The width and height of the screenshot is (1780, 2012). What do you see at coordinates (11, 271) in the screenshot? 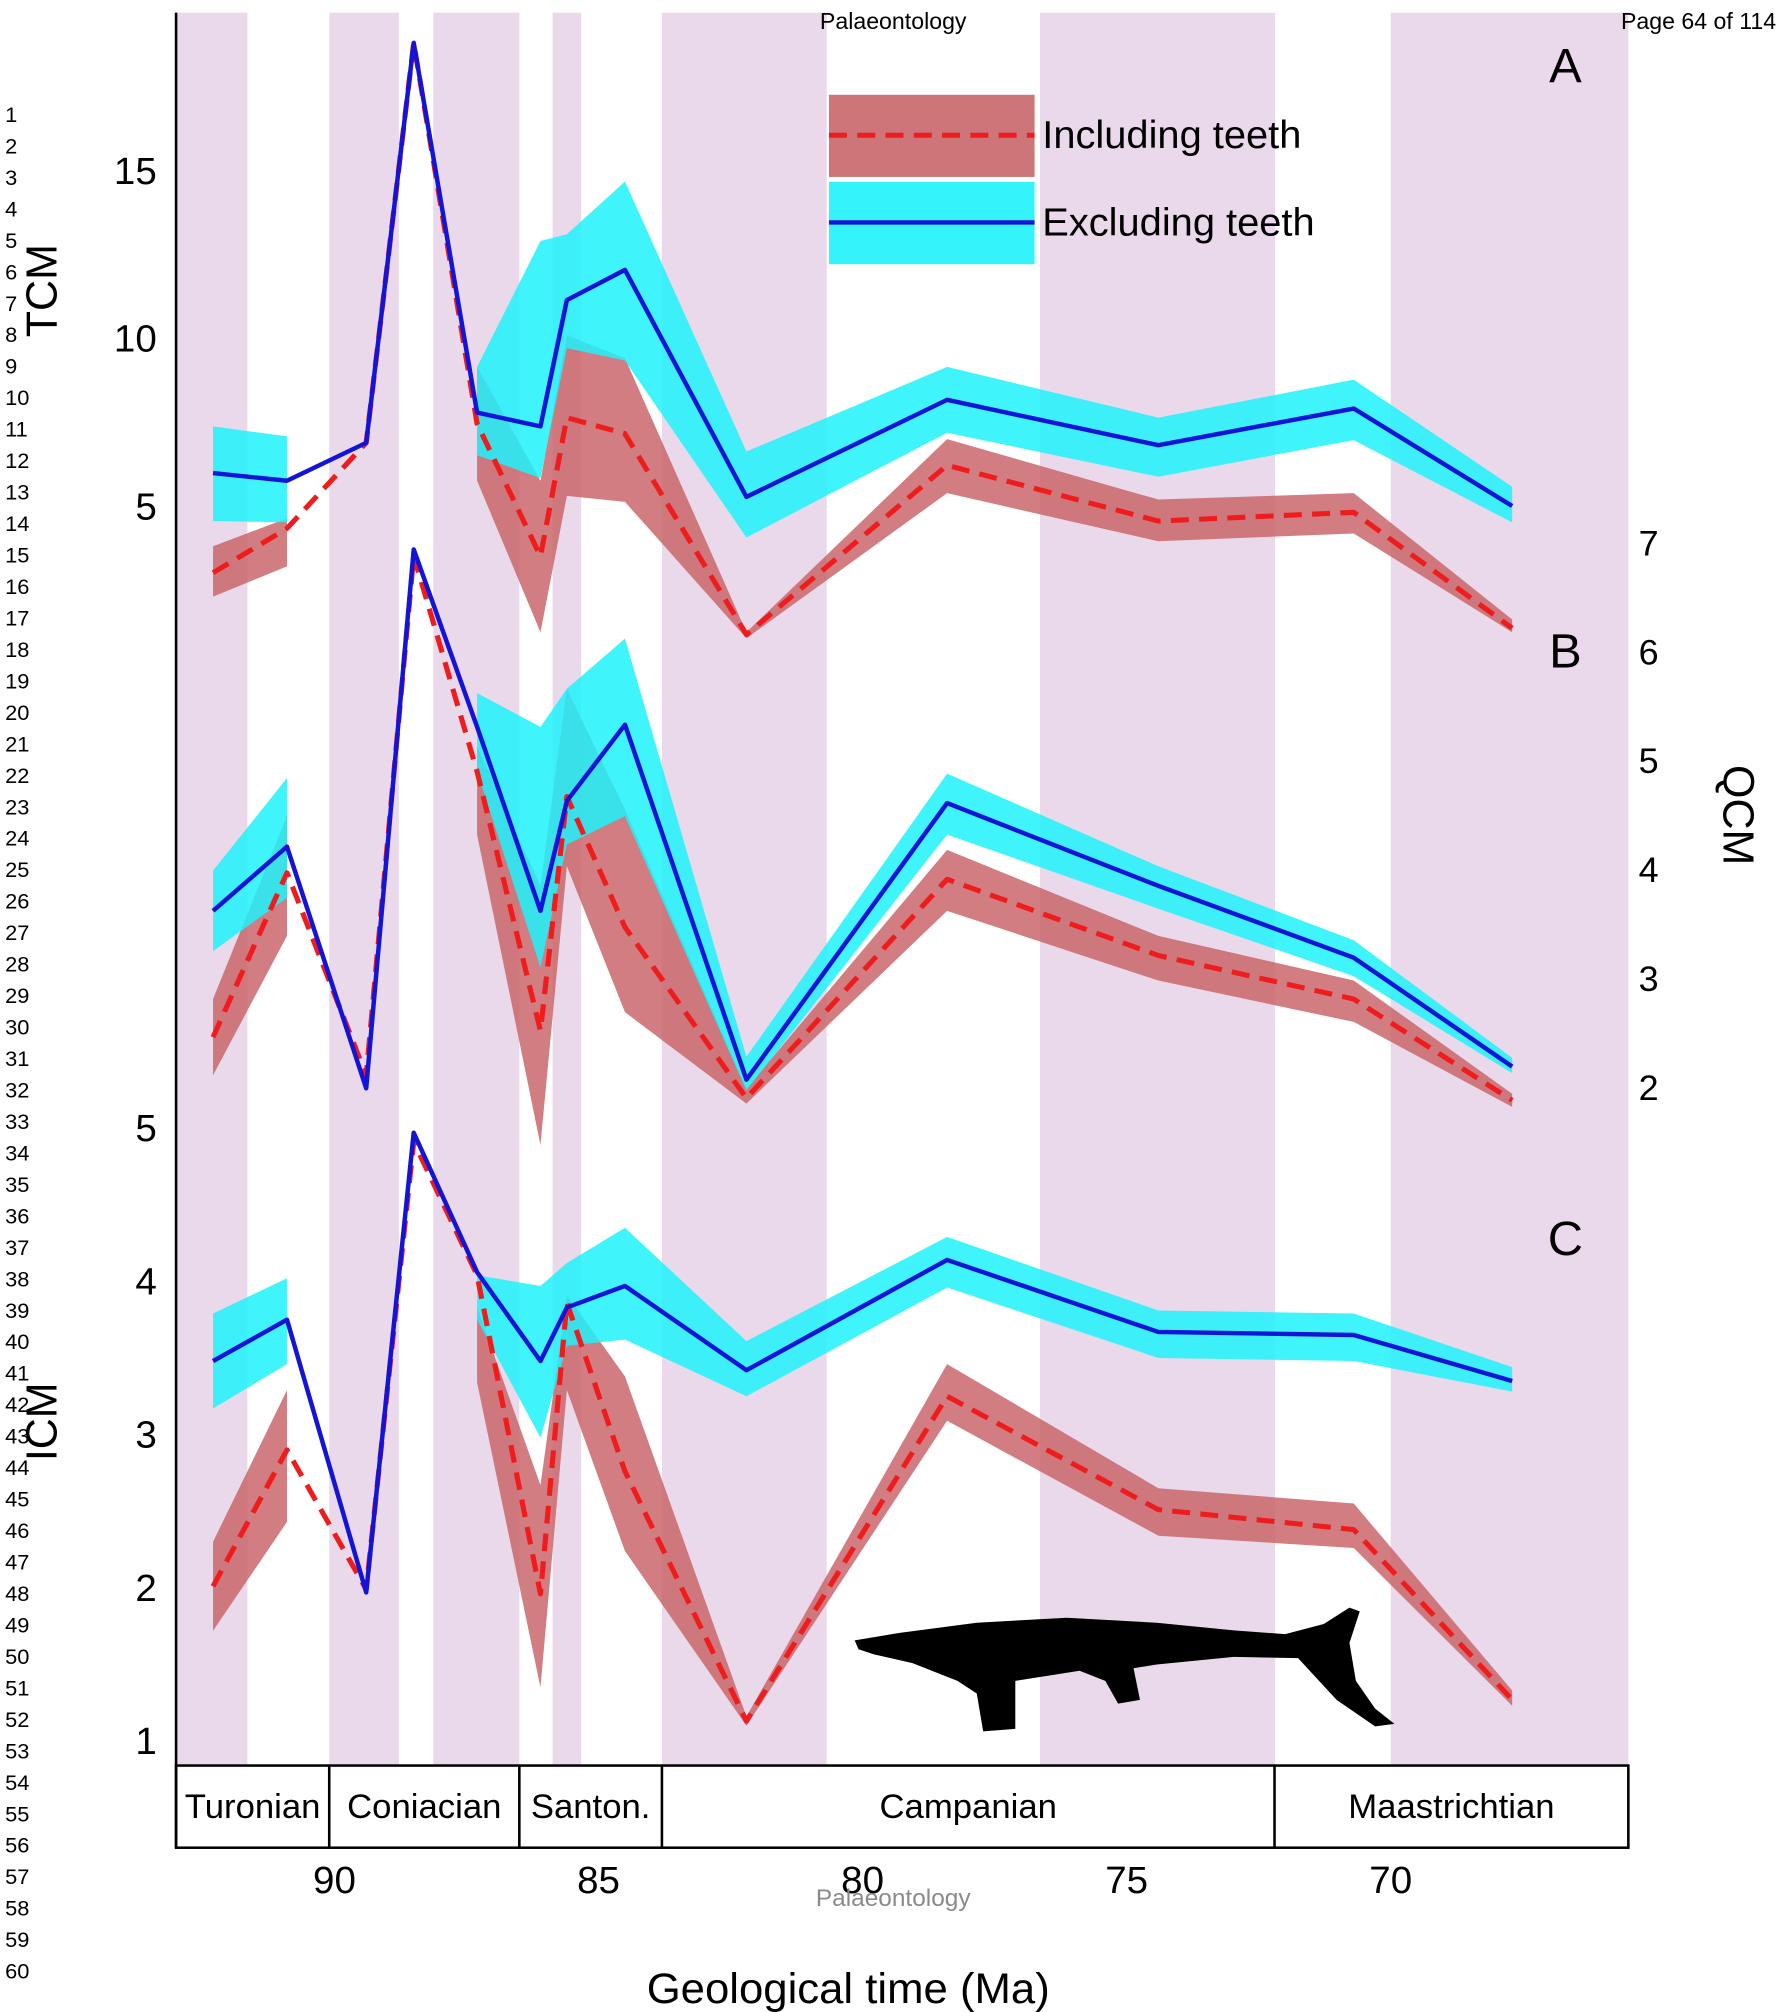
I see `line-number: 6` at bounding box center [11, 271].